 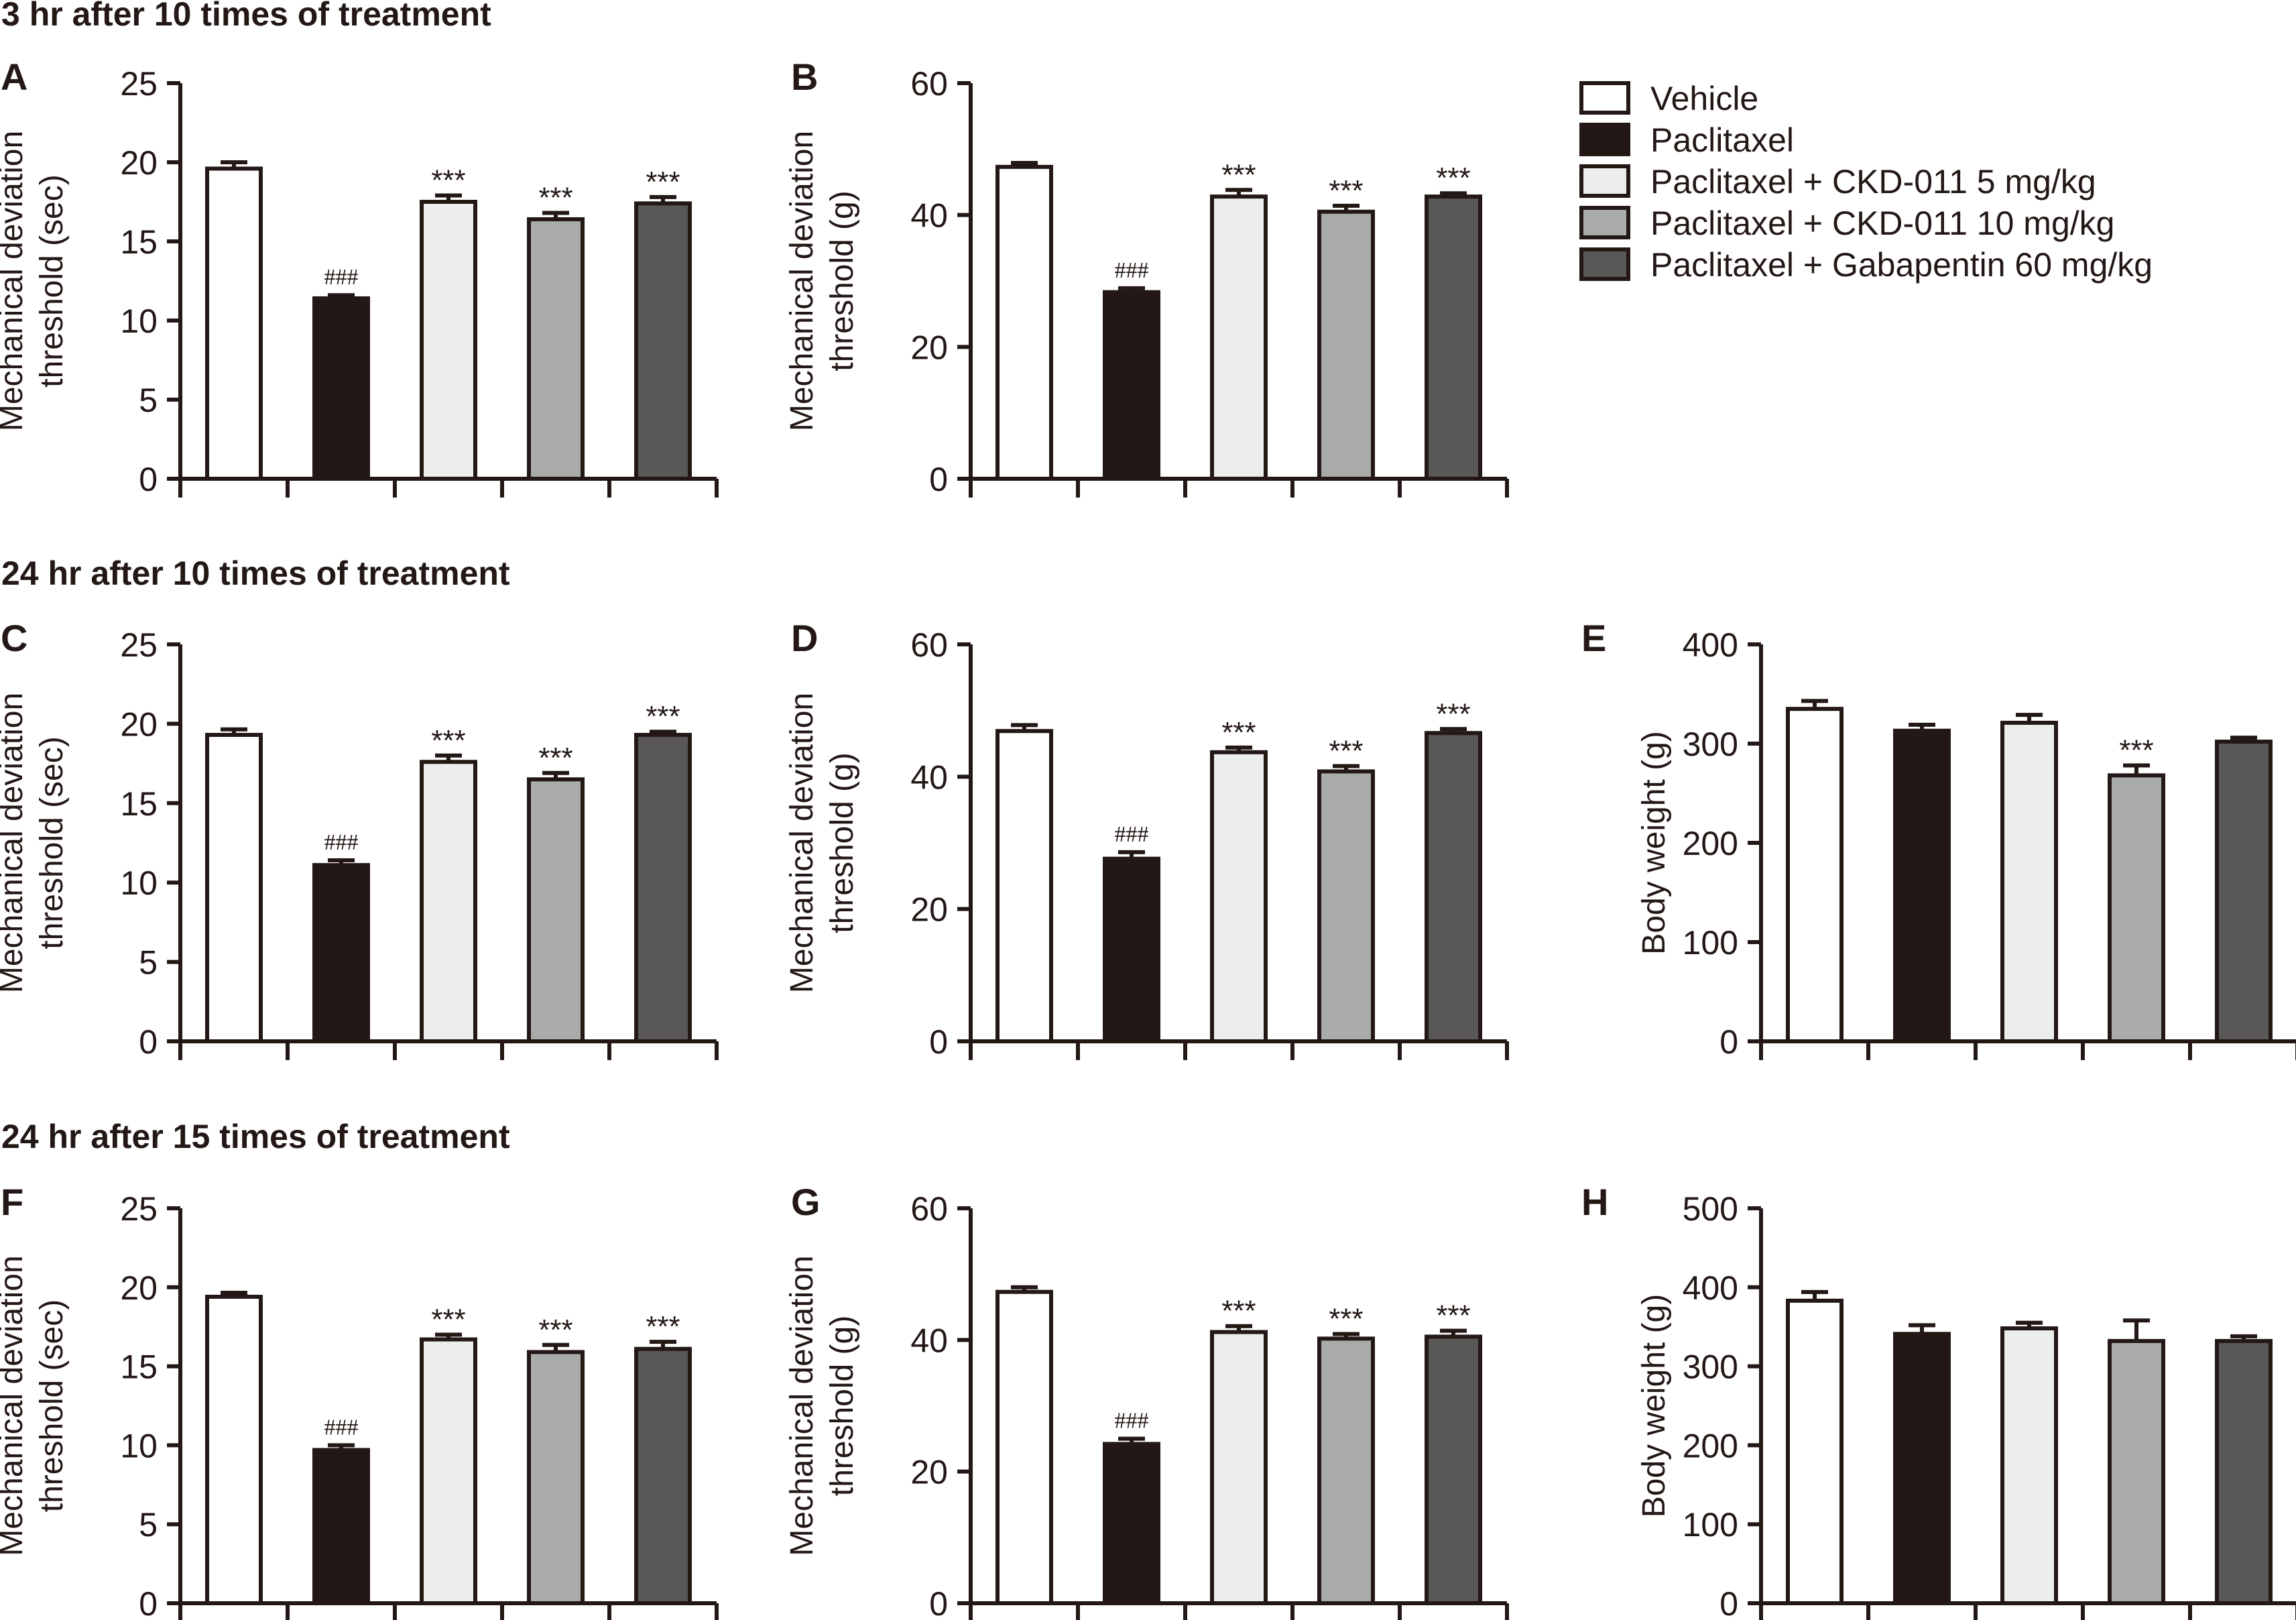 I want to click on panel-letter: B, so click(x=804, y=77).